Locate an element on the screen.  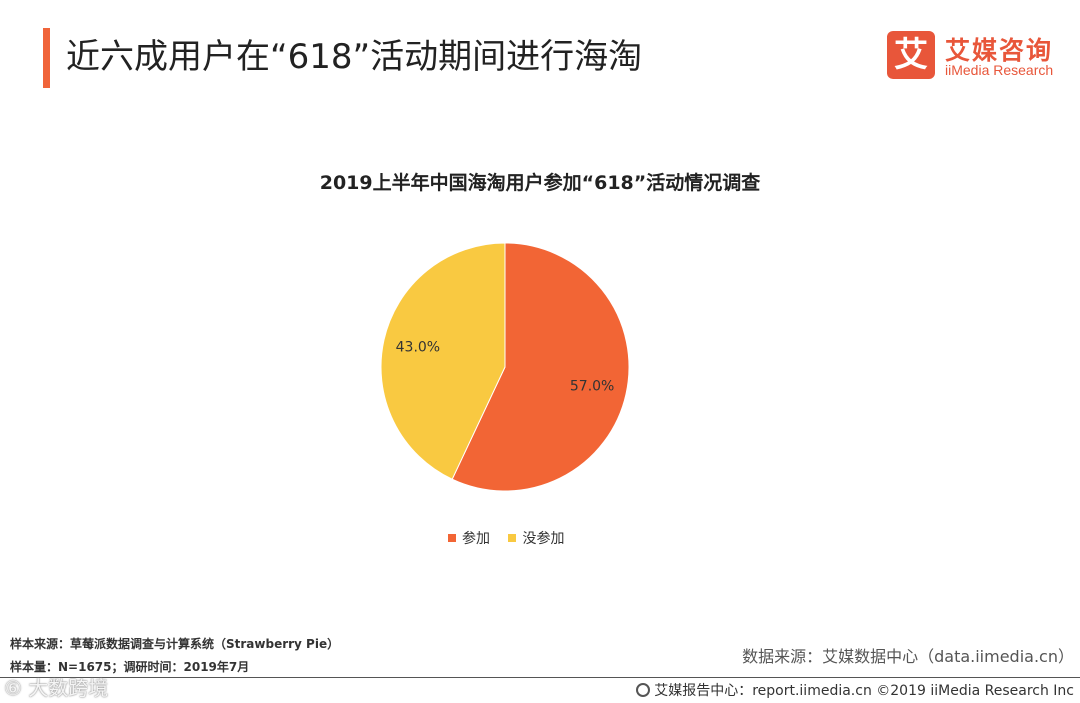
logo-name-en: iiMedia Research is located at coordinates (999, 70).